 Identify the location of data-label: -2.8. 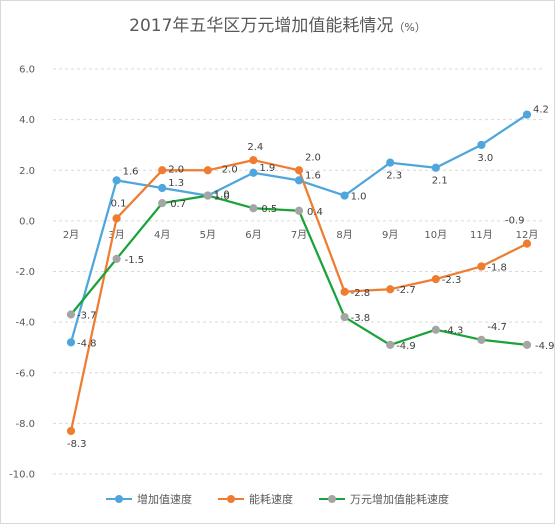
(361, 293).